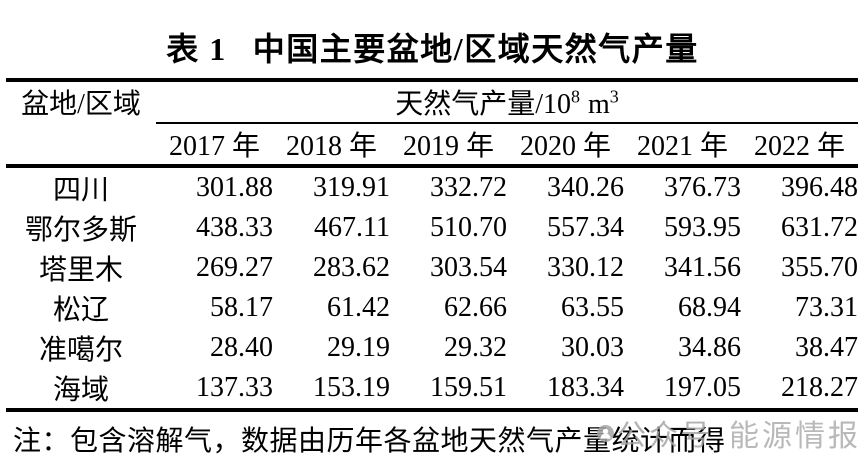  What do you see at coordinates (241, 307) in the screenshot?
I see `cell-value: 58.17` at bounding box center [241, 307].